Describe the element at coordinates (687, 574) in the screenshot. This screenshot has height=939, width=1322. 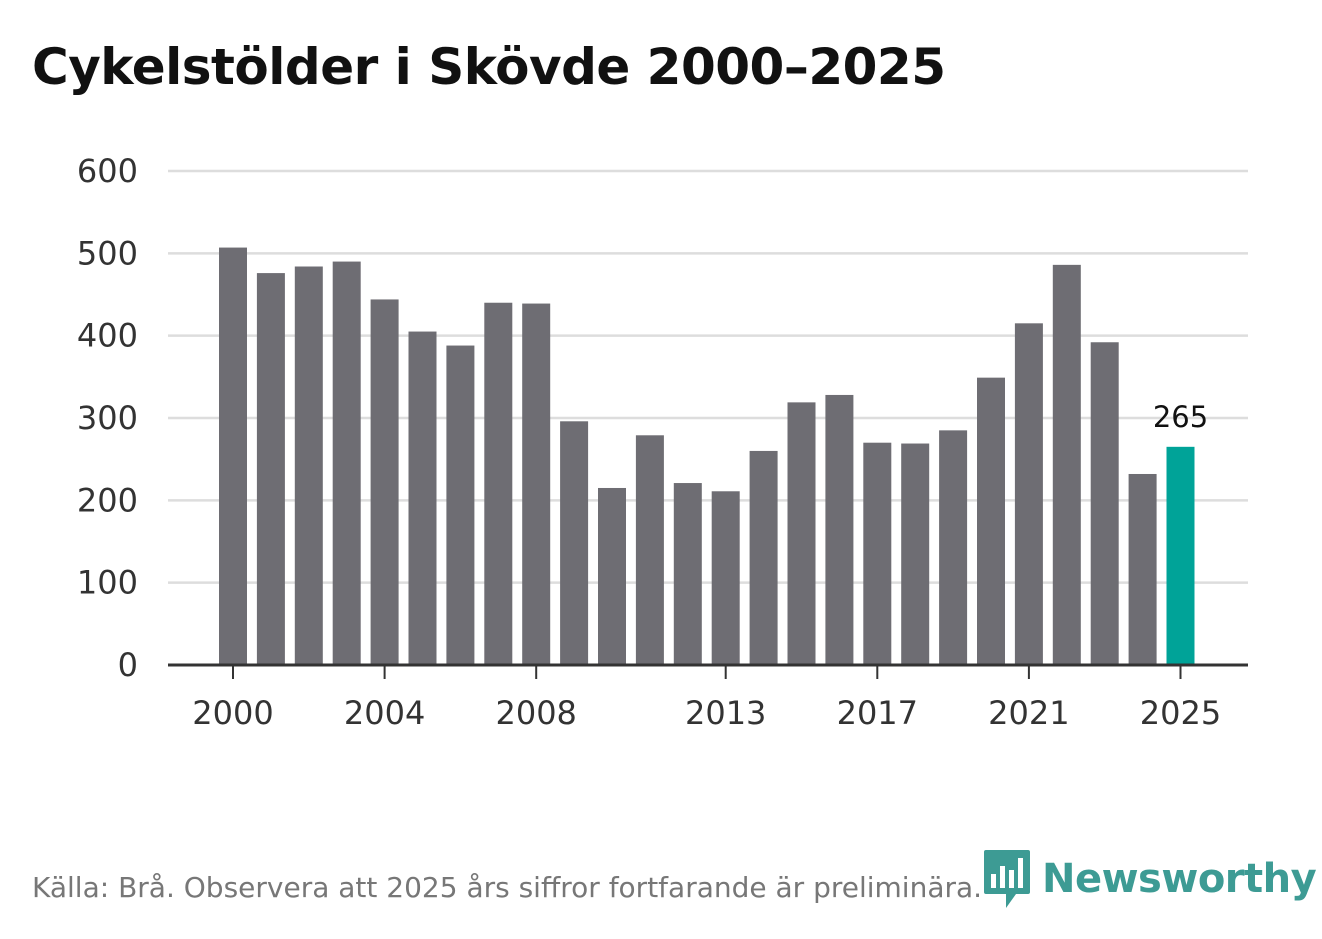
I see `bar-2012` at that location.